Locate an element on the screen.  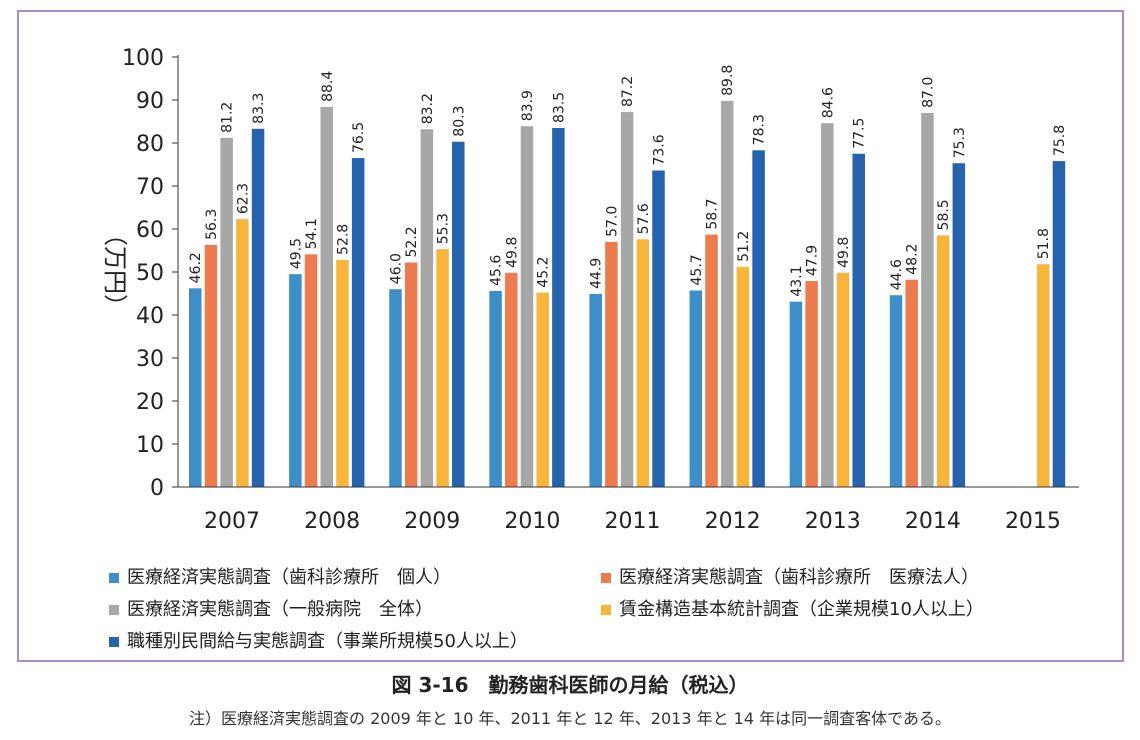
data-label: 55.3 is located at coordinates (444, 228).